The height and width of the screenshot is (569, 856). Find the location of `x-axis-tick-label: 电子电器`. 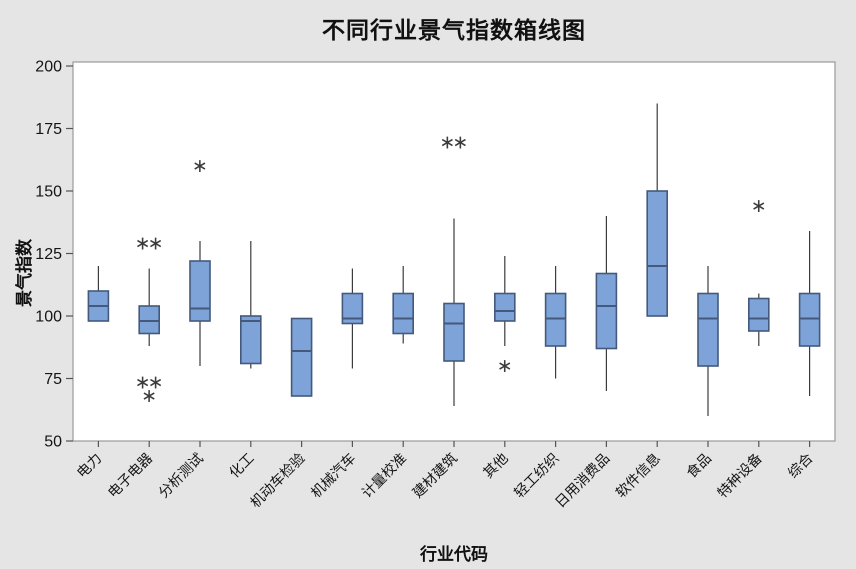

x-axis-tick-label: 电子电器 is located at coordinates (129, 475).